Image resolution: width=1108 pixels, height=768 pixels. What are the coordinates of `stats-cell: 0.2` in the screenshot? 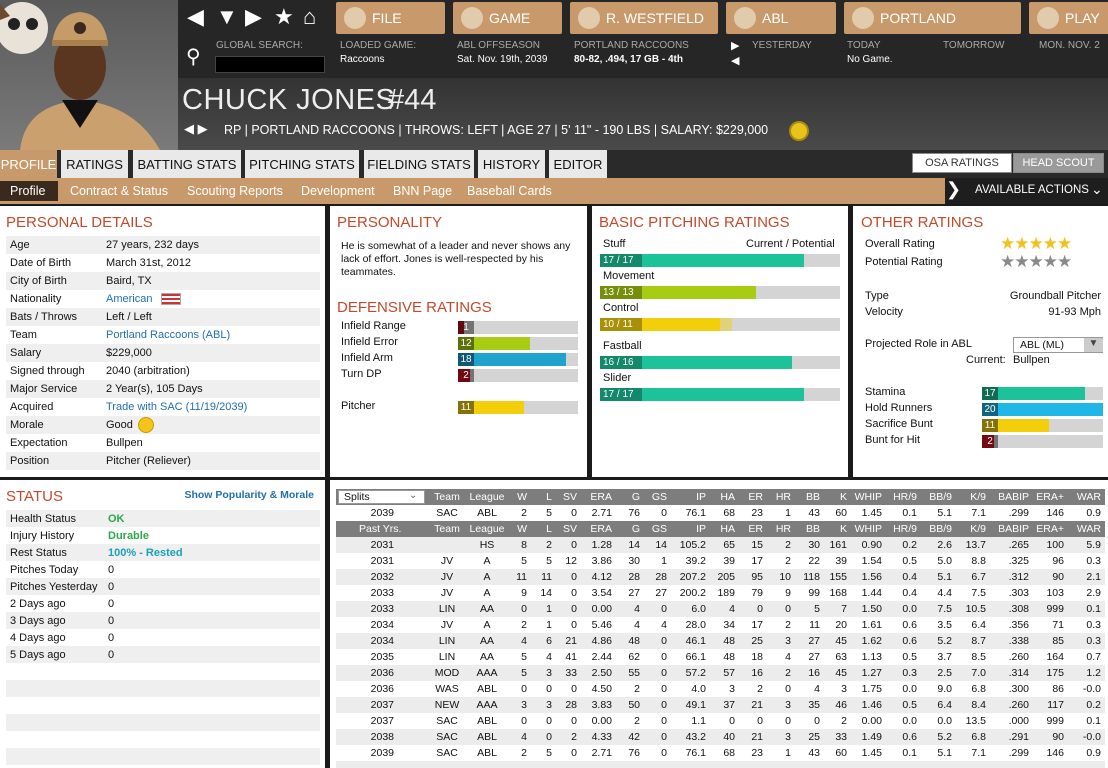 It's located at (909, 545).